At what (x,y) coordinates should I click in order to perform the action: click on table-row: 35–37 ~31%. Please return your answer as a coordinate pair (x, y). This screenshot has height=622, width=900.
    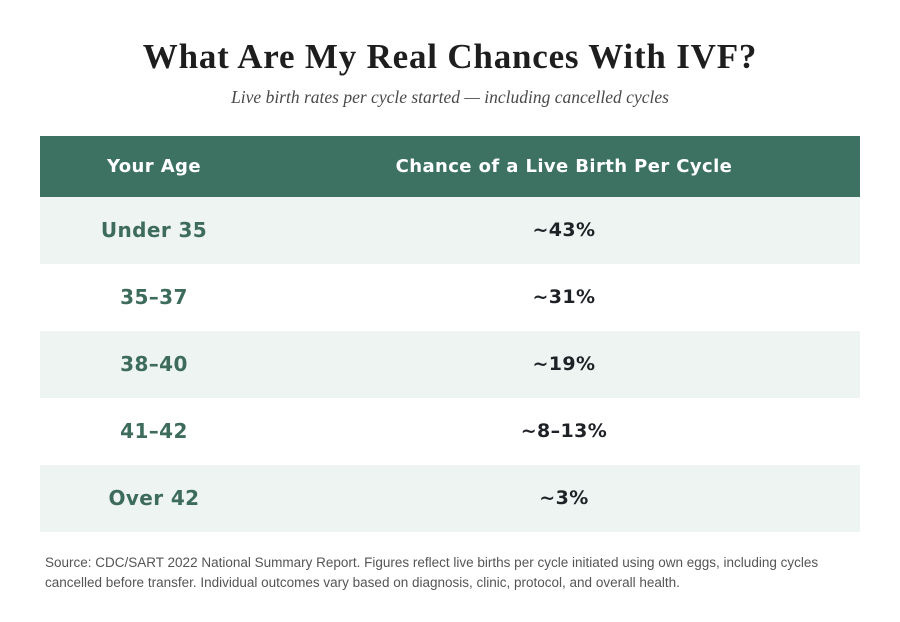
    Looking at the image, I should click on (450, 297).